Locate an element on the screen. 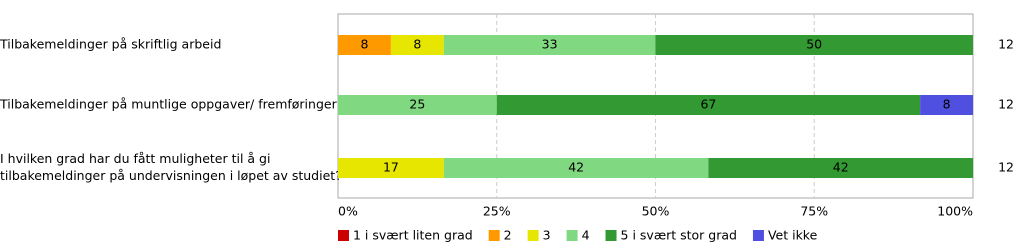  legend-label: 4 is located at coordinates (586, 235).